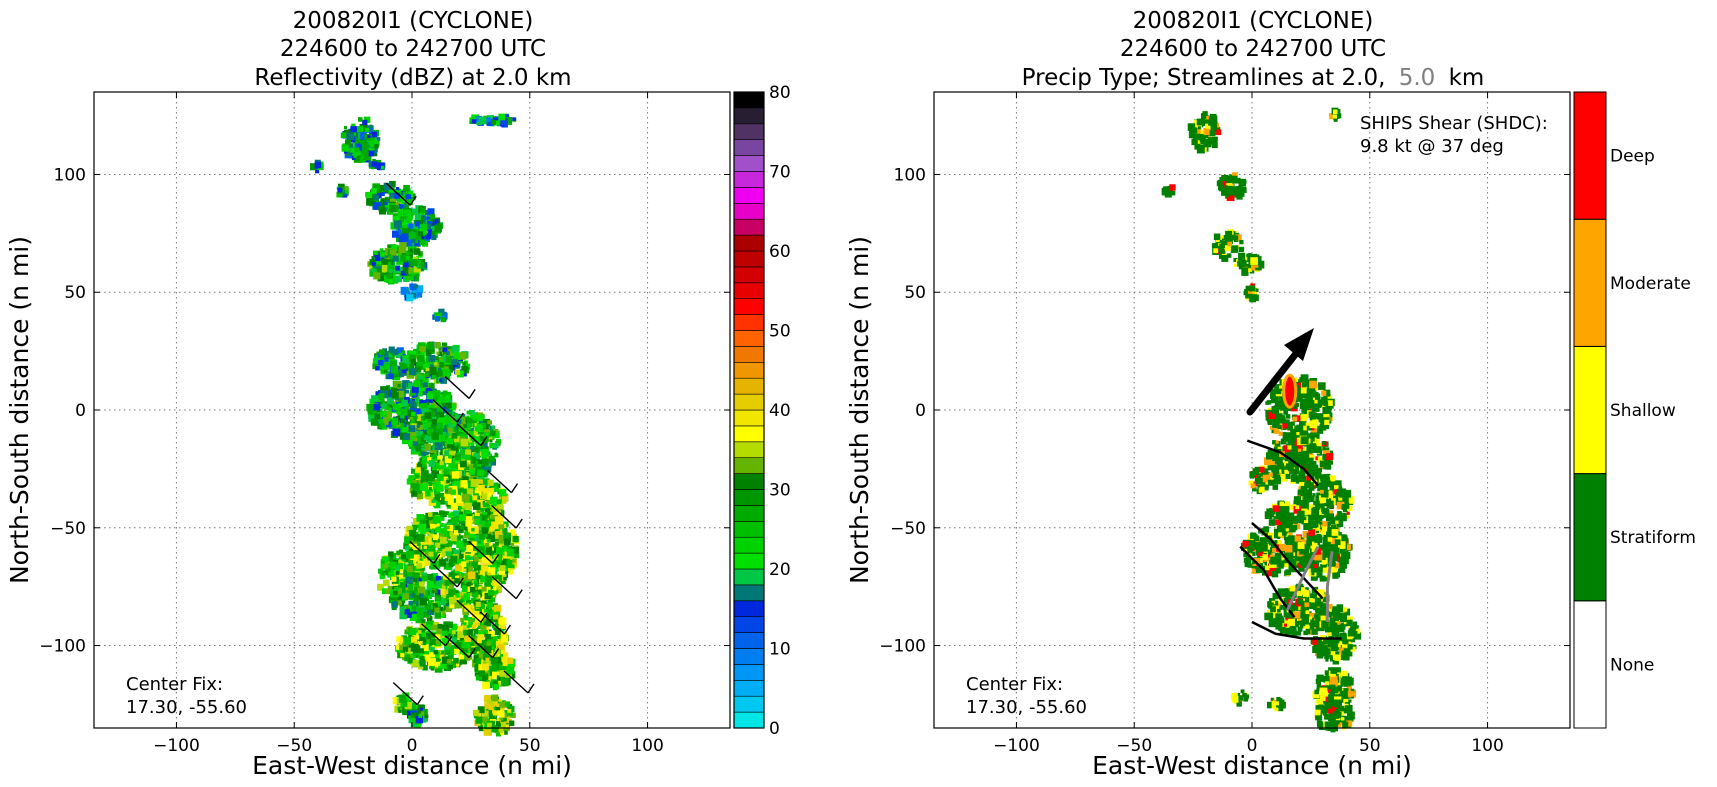  What do you see at coordinates (294, 746) in the screenshot?
I see `x-tick-label: −50` at bounding box center [294, 746].